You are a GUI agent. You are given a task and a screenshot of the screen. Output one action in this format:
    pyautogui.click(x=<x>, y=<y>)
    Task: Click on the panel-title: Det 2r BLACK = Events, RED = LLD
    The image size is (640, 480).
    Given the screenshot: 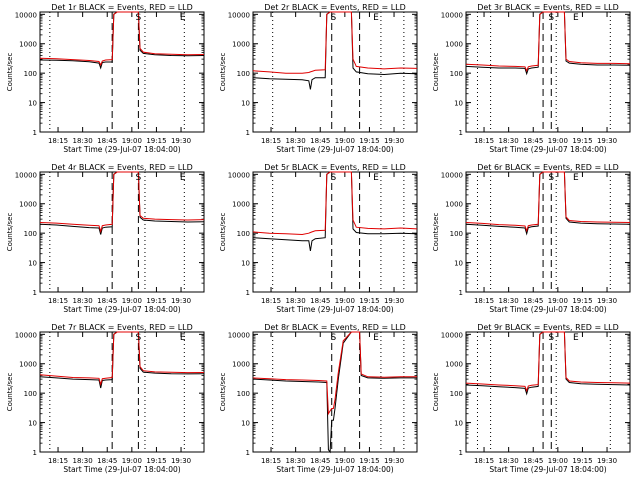 What is the action you would take?
    pyautogui.click(x=335, y=7)
    